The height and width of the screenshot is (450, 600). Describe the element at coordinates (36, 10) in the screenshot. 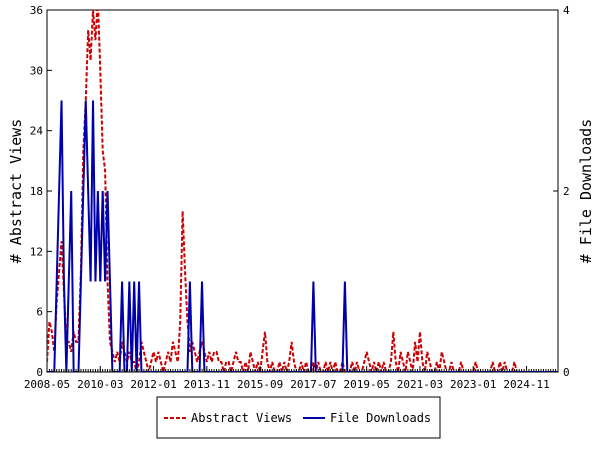

I see `y-left-tick-label: 36` at that location.